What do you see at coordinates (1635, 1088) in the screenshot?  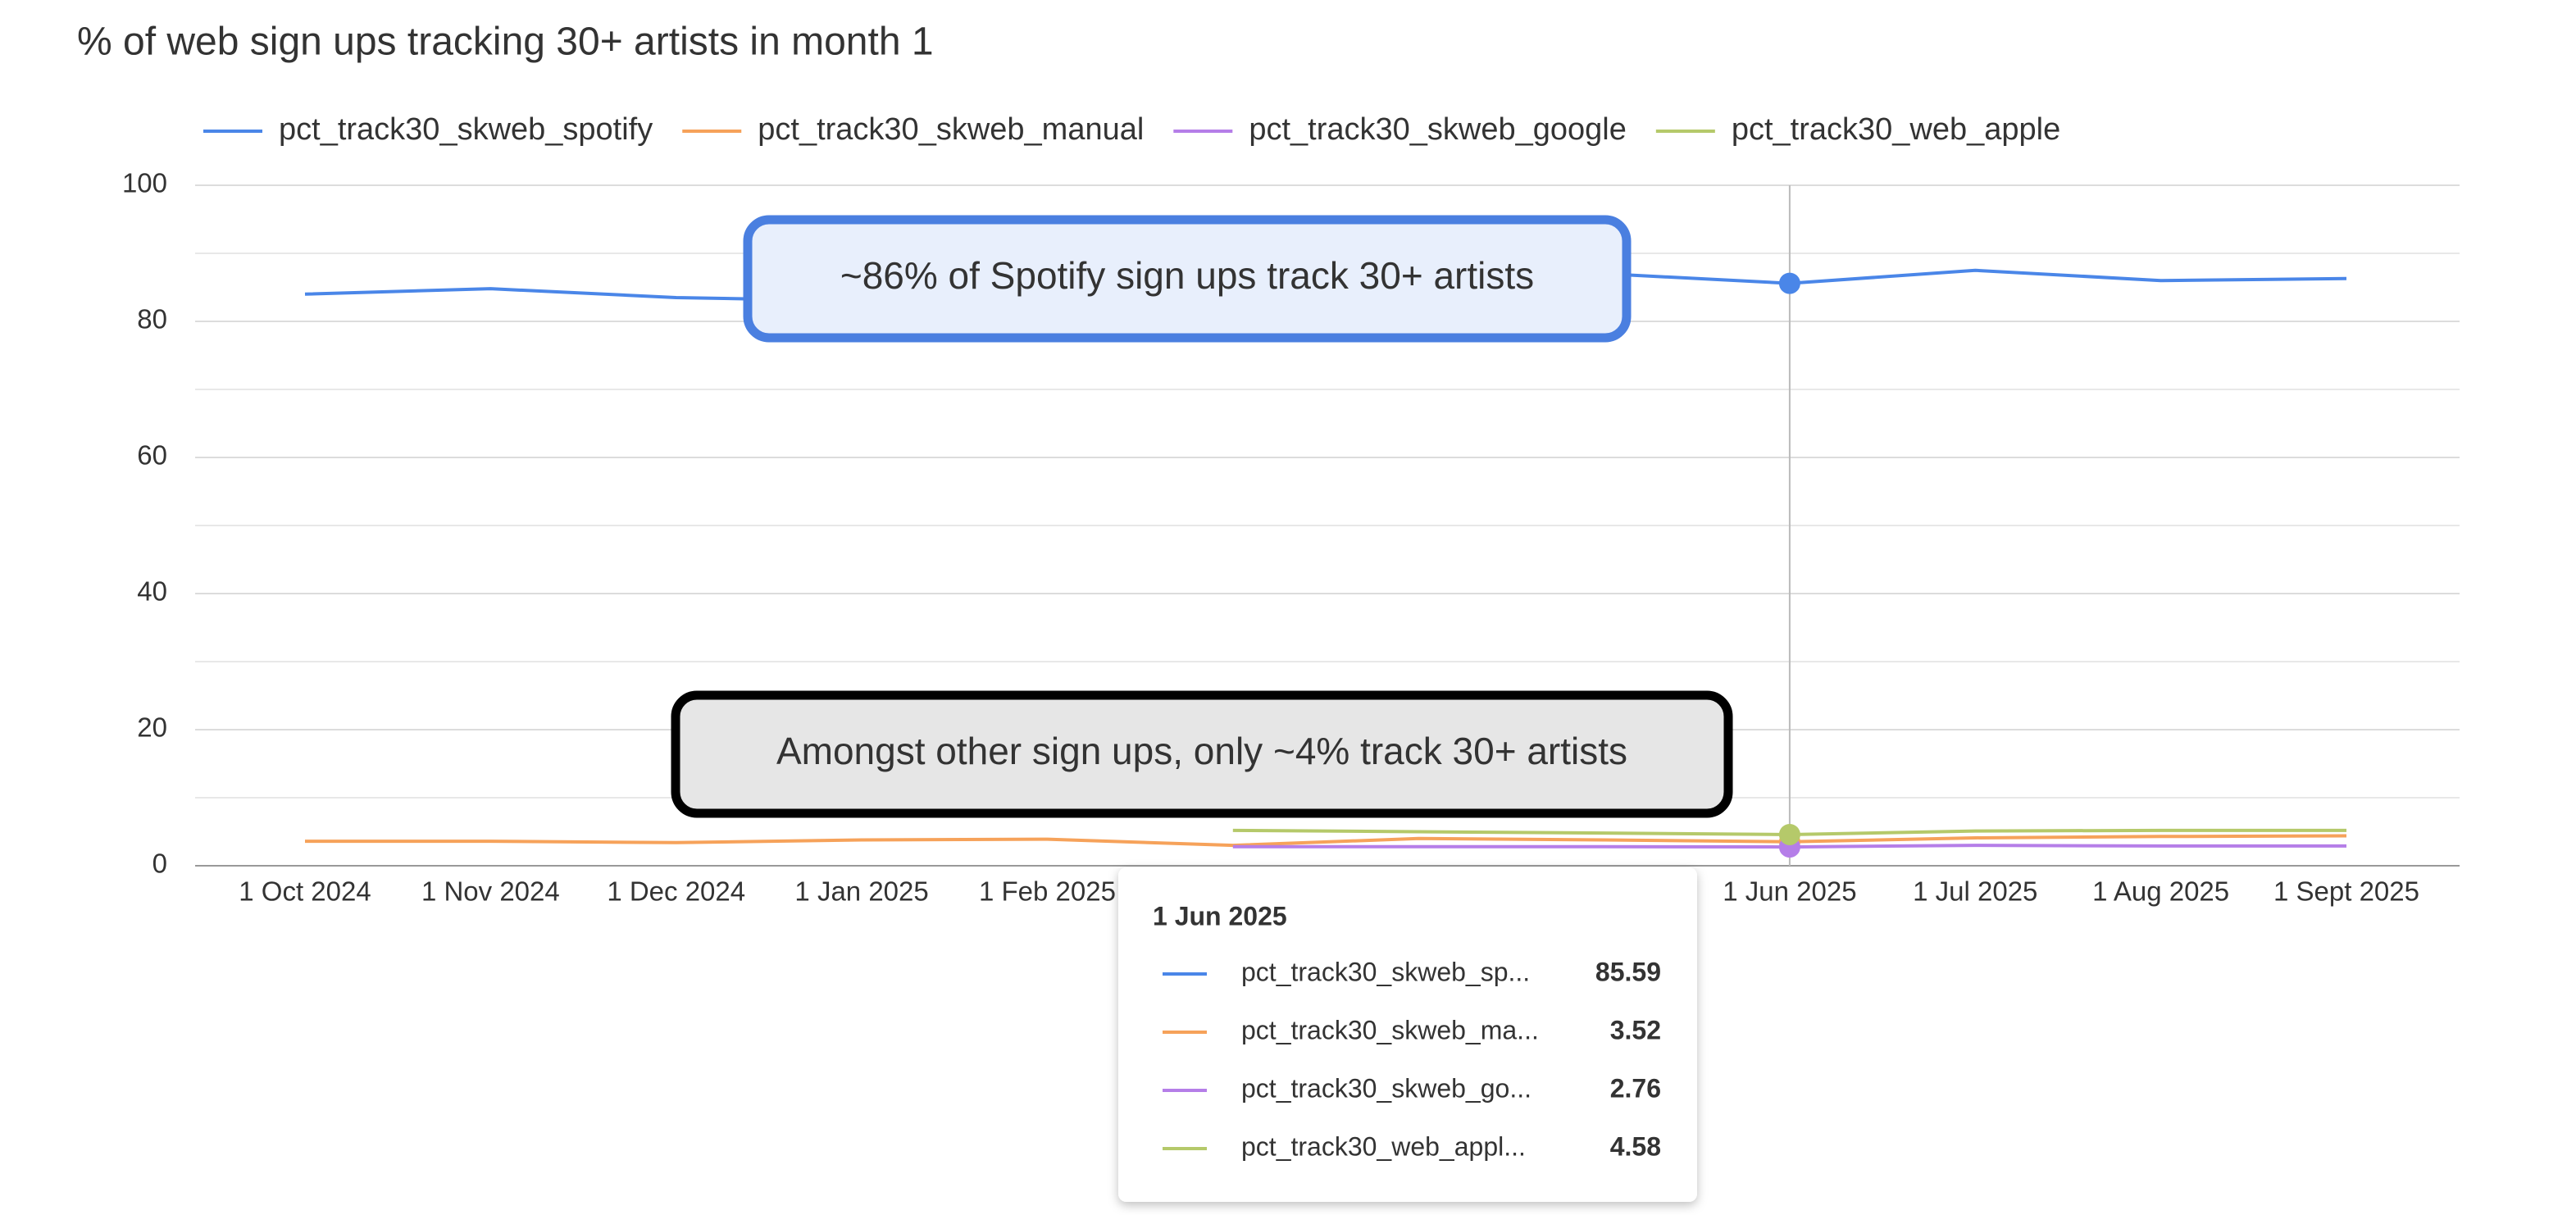 I see `tooltip-value: 2.76` at bounding box center [1635, 1088].